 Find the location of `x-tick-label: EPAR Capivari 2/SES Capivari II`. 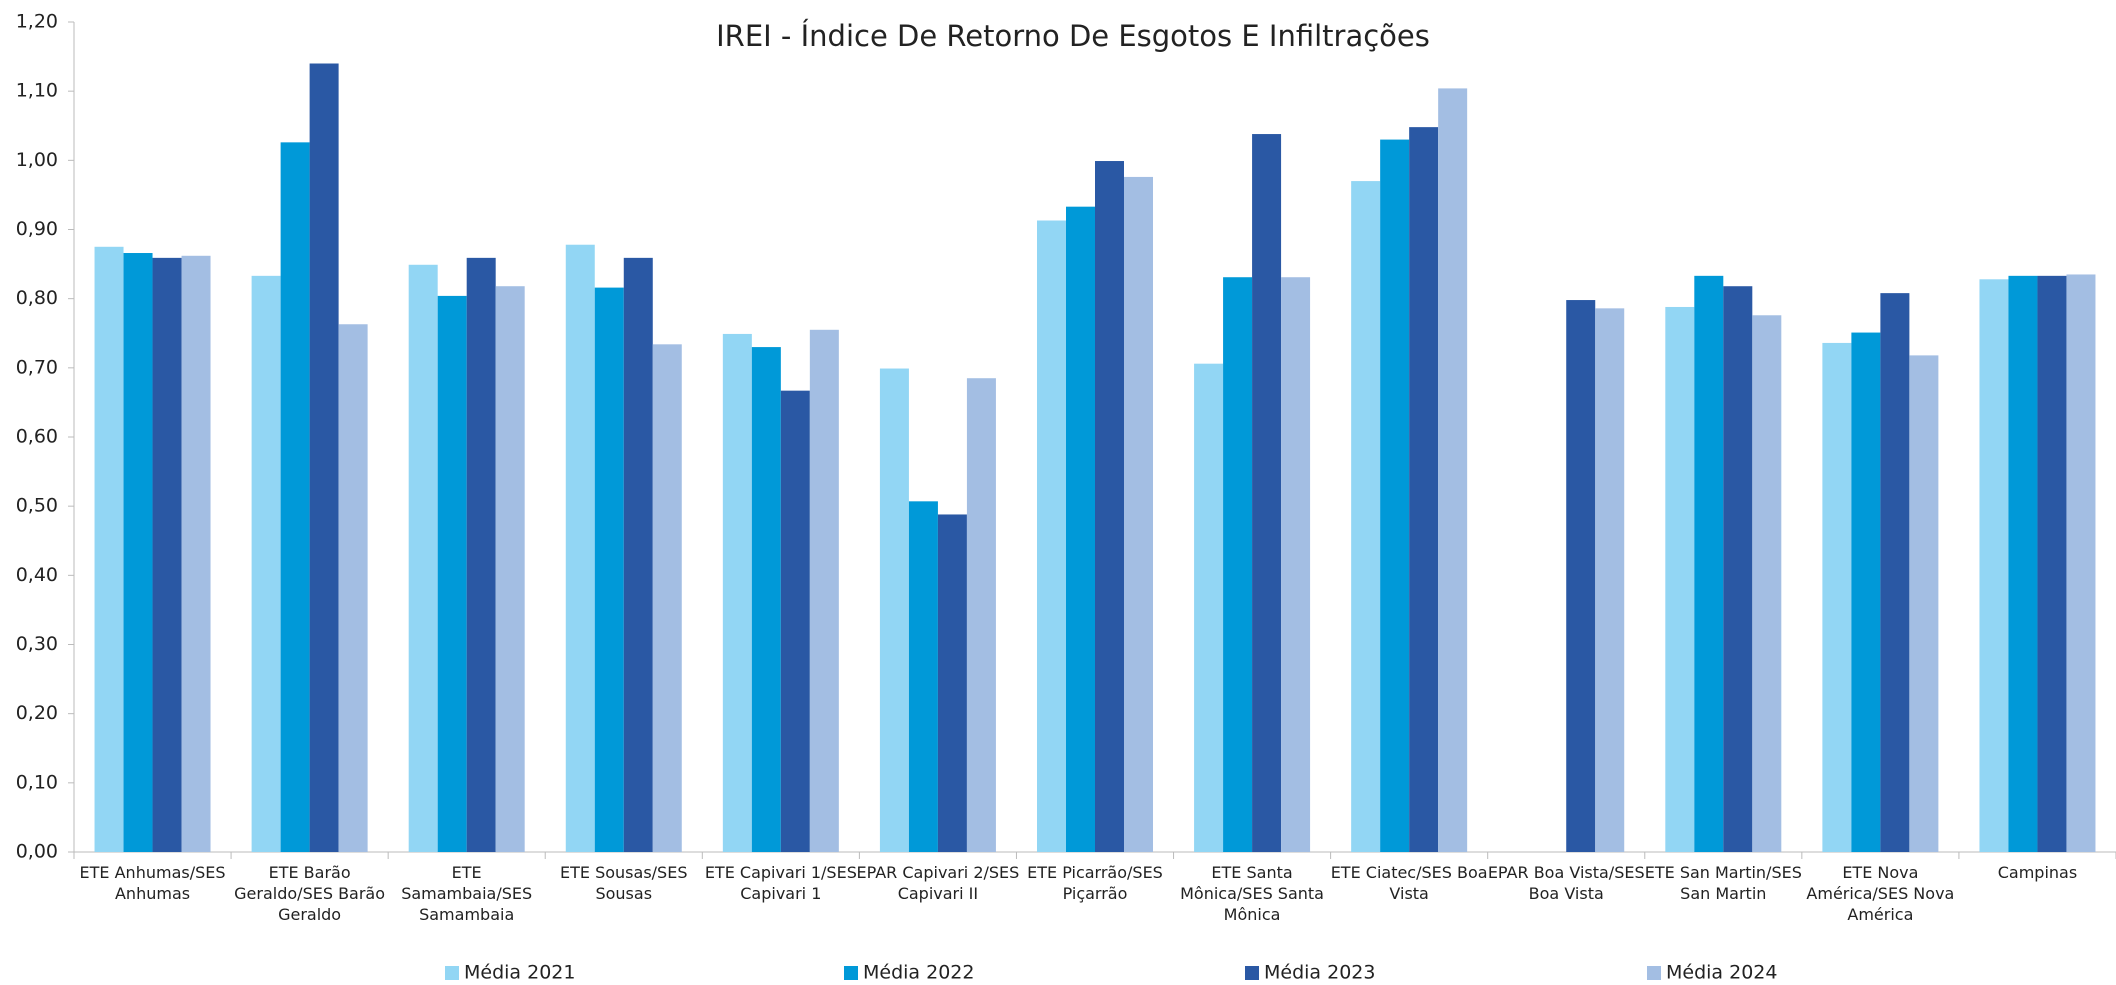

x-tick-label: EPAR Capivari 2/SES Capivari II is located at coordinates (938, 883).